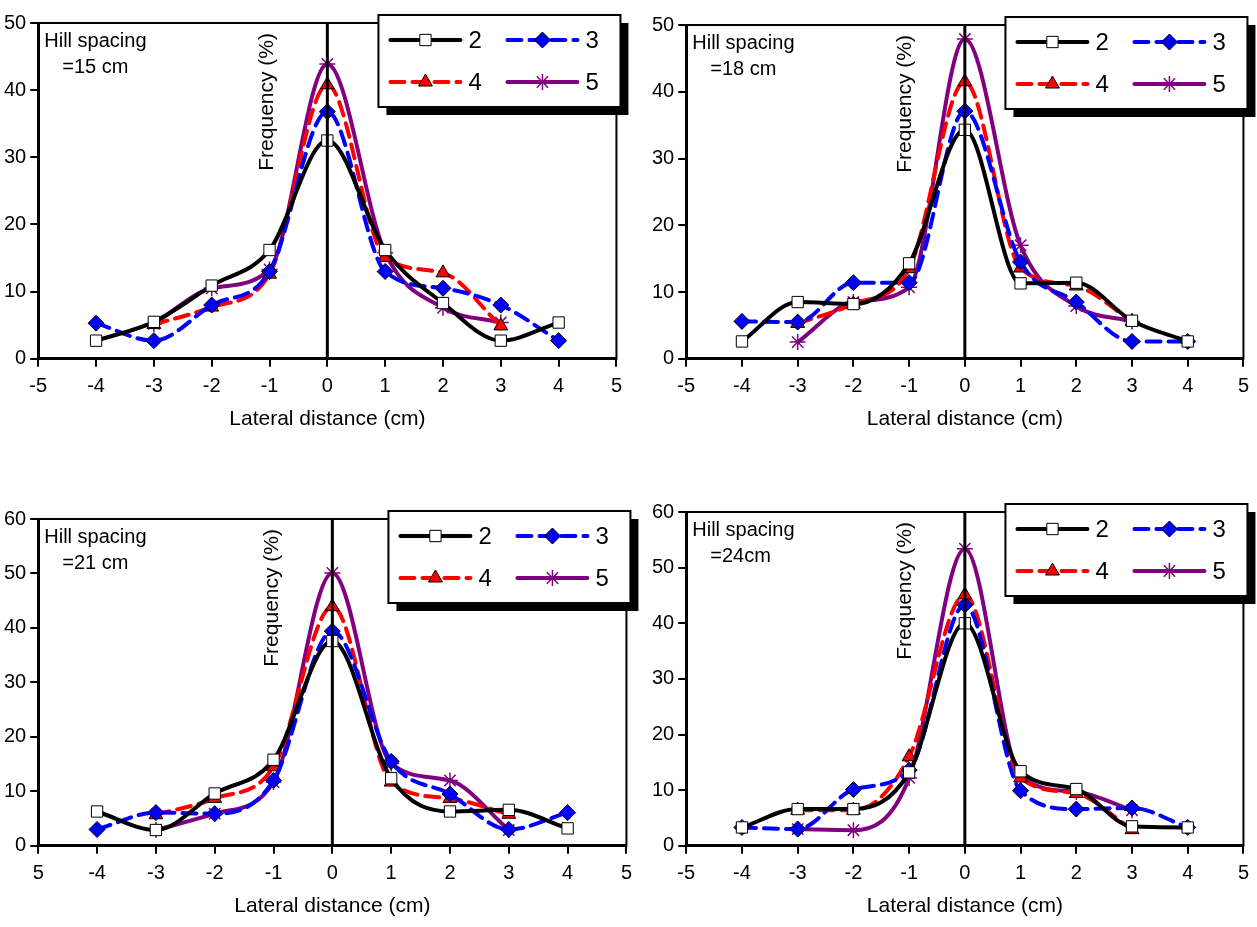 The height and width of the screenshot is (927, 1257). Describe the element at coordinates (95, 52) in the screenshot. I see `annotation: Hill spacing =15 cm` at that location.